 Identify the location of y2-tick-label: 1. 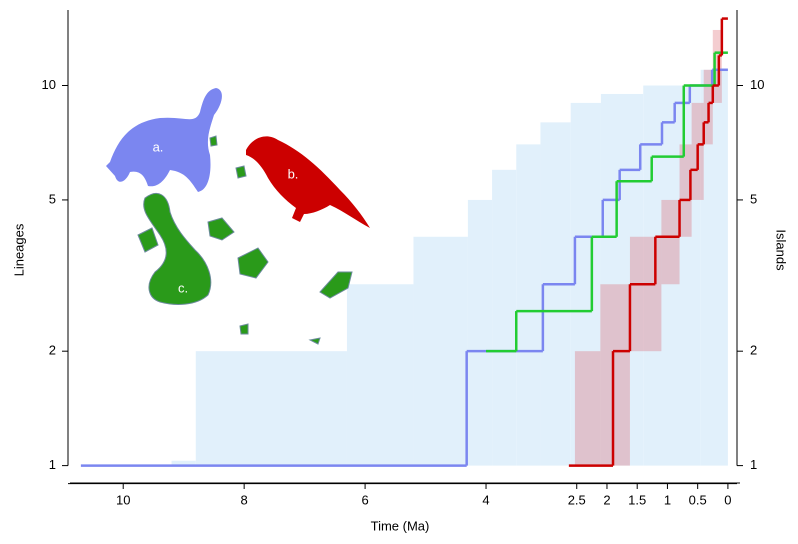
(753, 464).